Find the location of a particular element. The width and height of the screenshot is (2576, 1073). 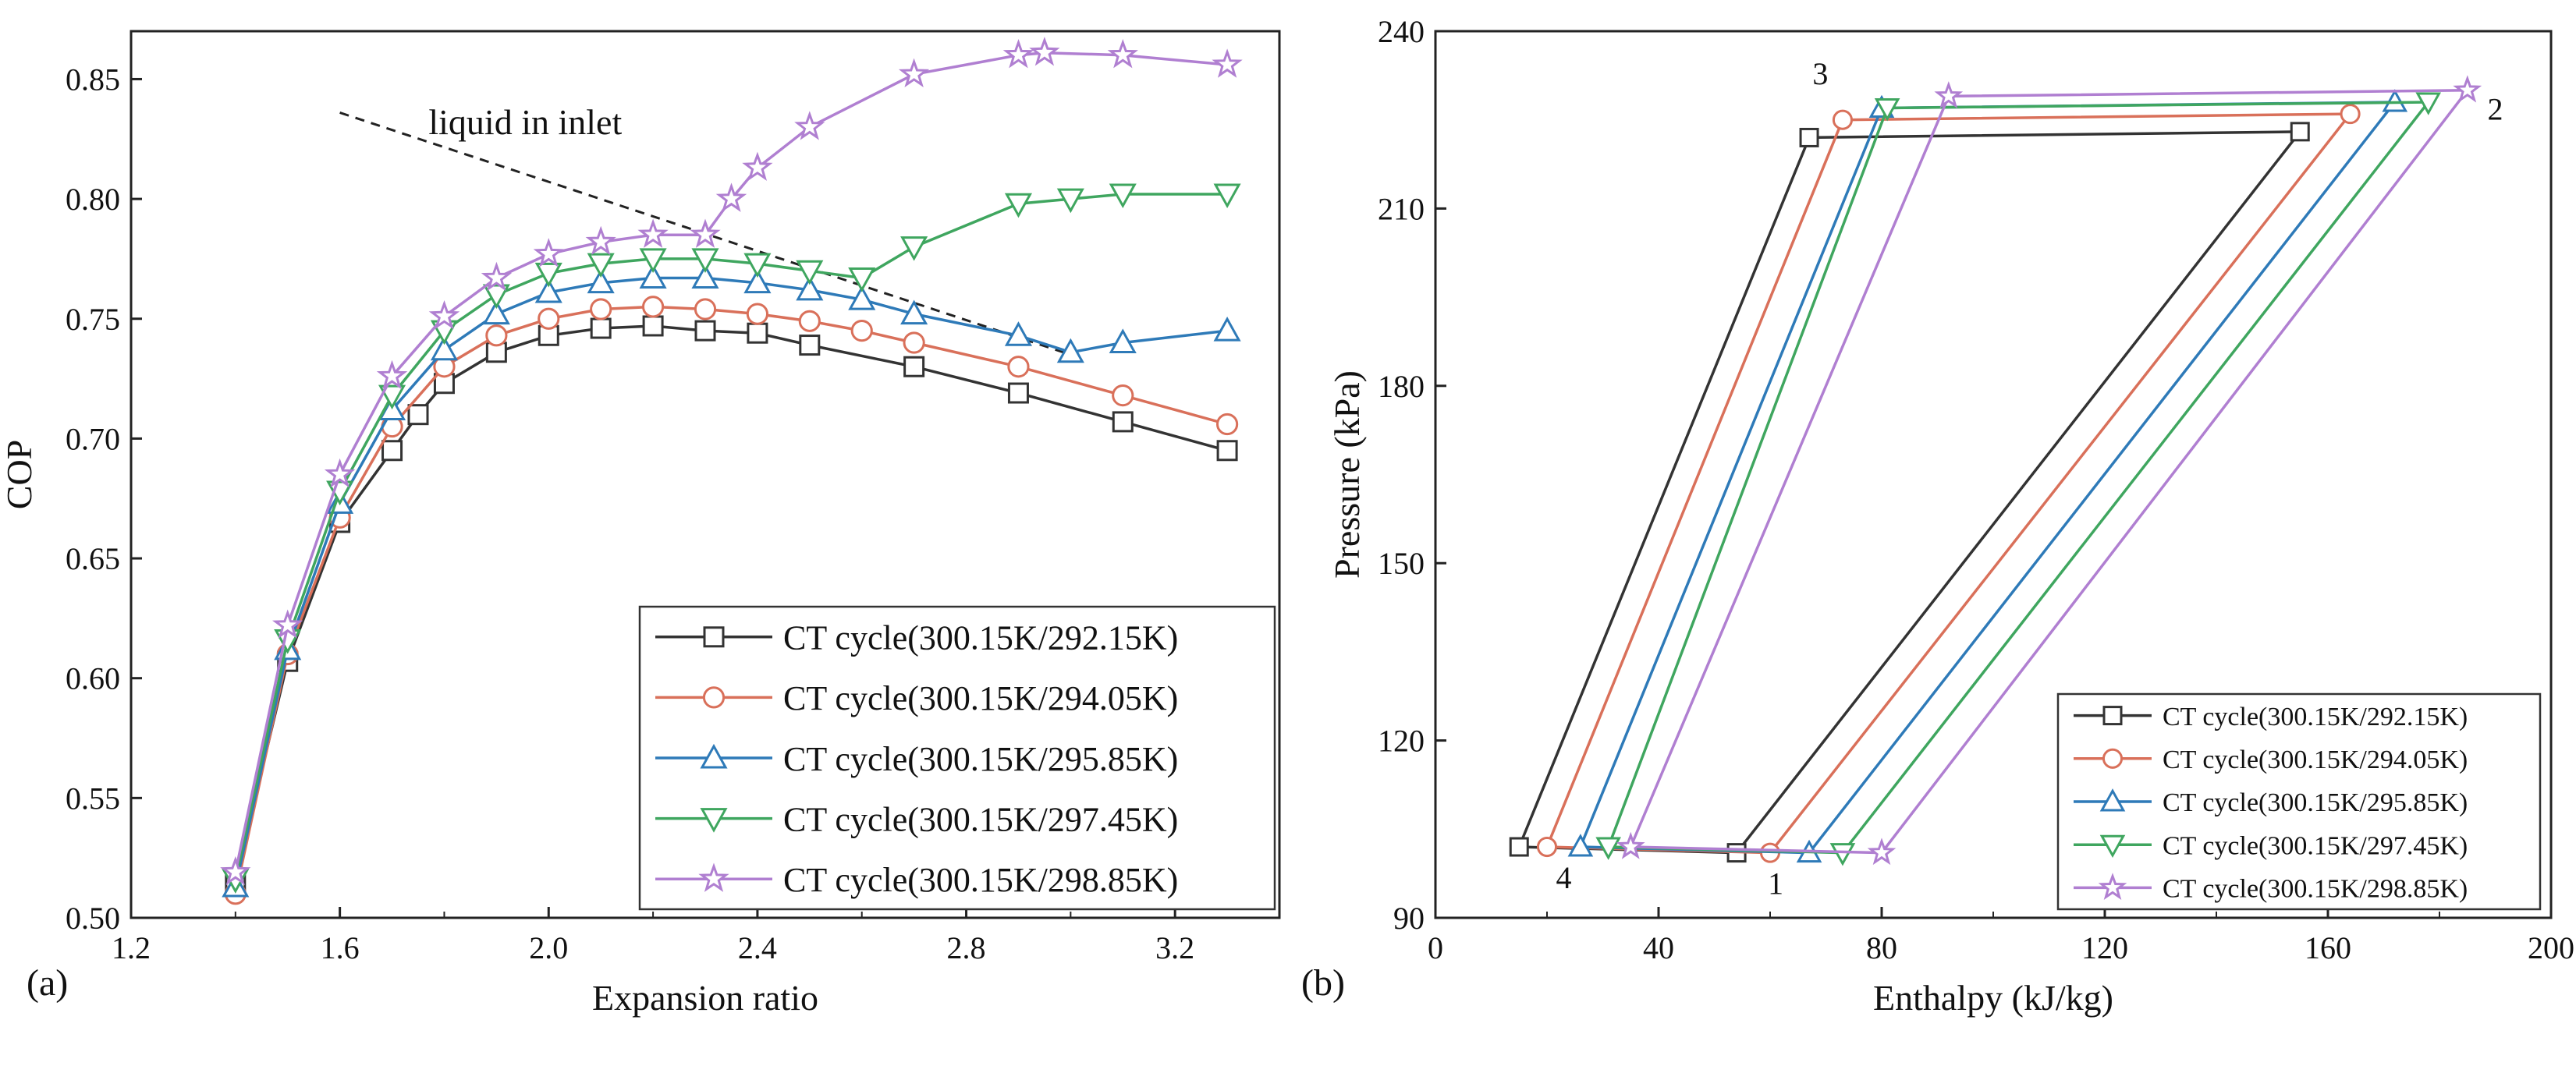

y-tick-label: 210 is located at coordinates (1401, 208).